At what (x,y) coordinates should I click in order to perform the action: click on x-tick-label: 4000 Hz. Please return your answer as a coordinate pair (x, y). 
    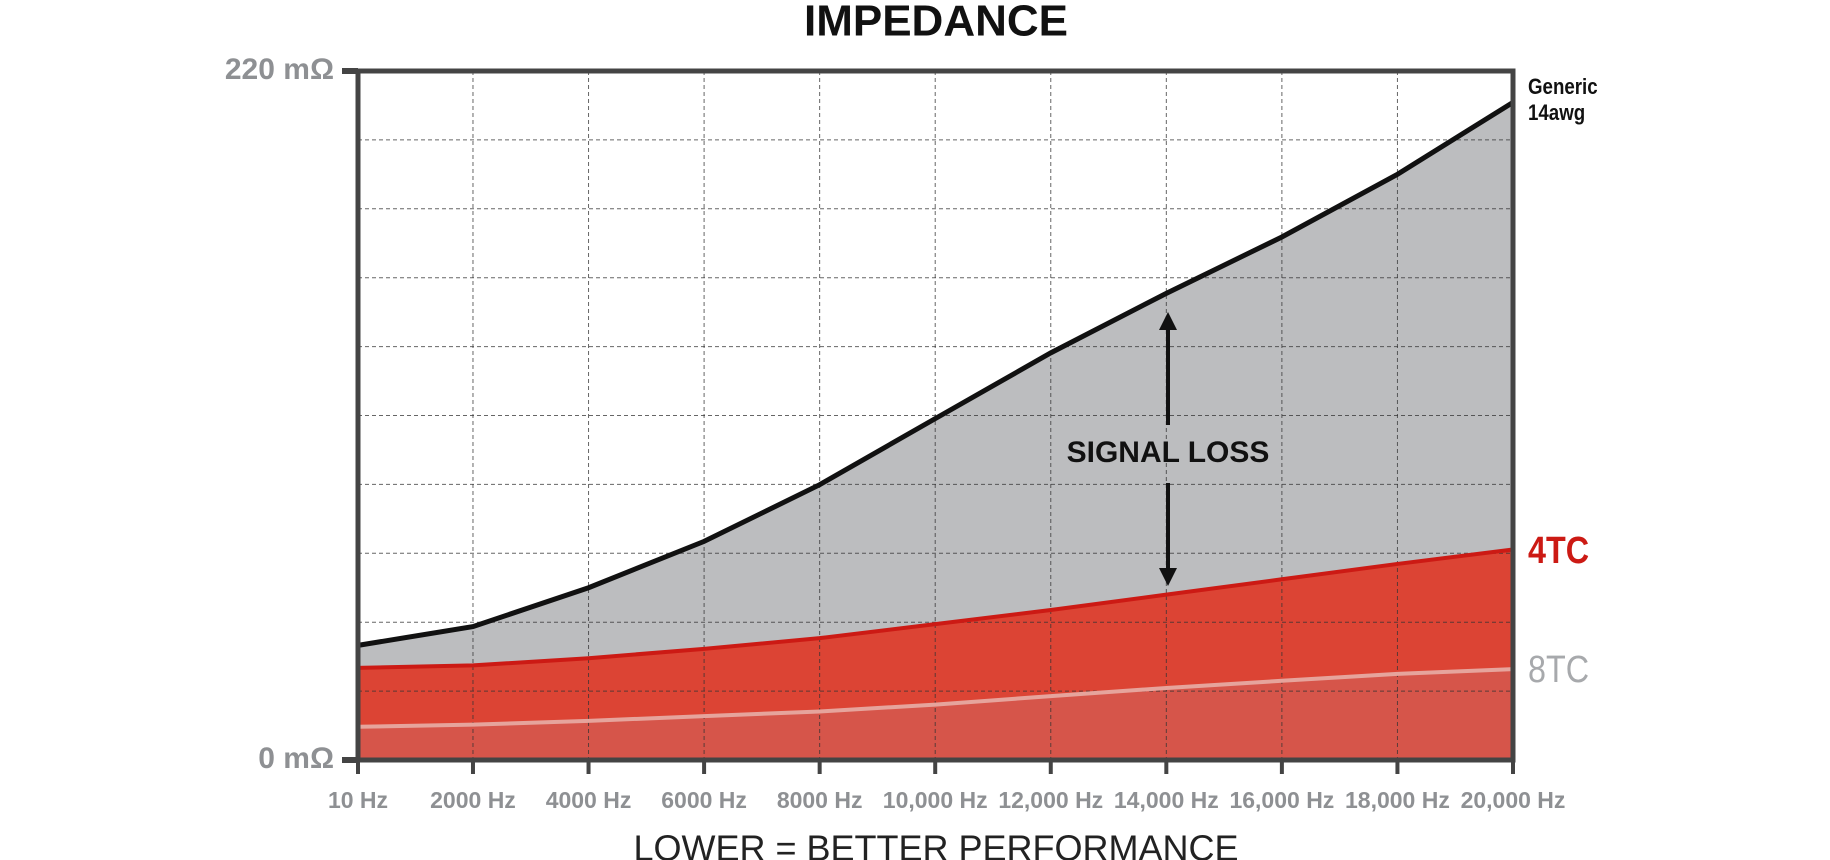
    Looking at the image, I should click on (589, 800).